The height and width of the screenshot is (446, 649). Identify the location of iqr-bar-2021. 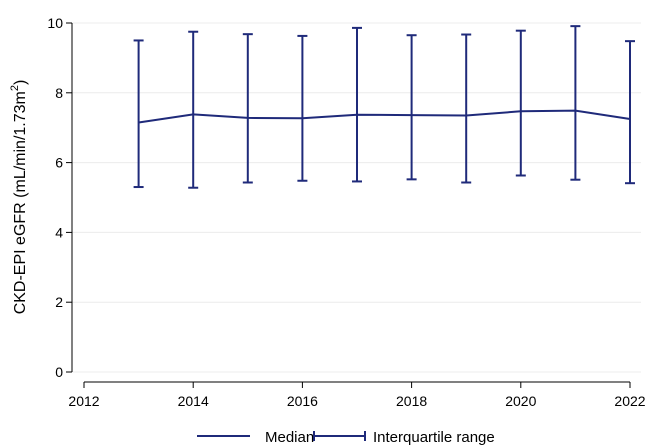
(575, 103).